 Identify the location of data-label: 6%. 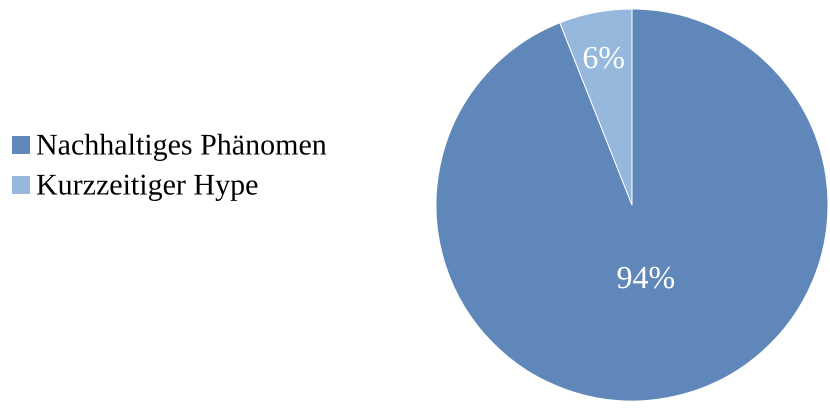
(604, 56).